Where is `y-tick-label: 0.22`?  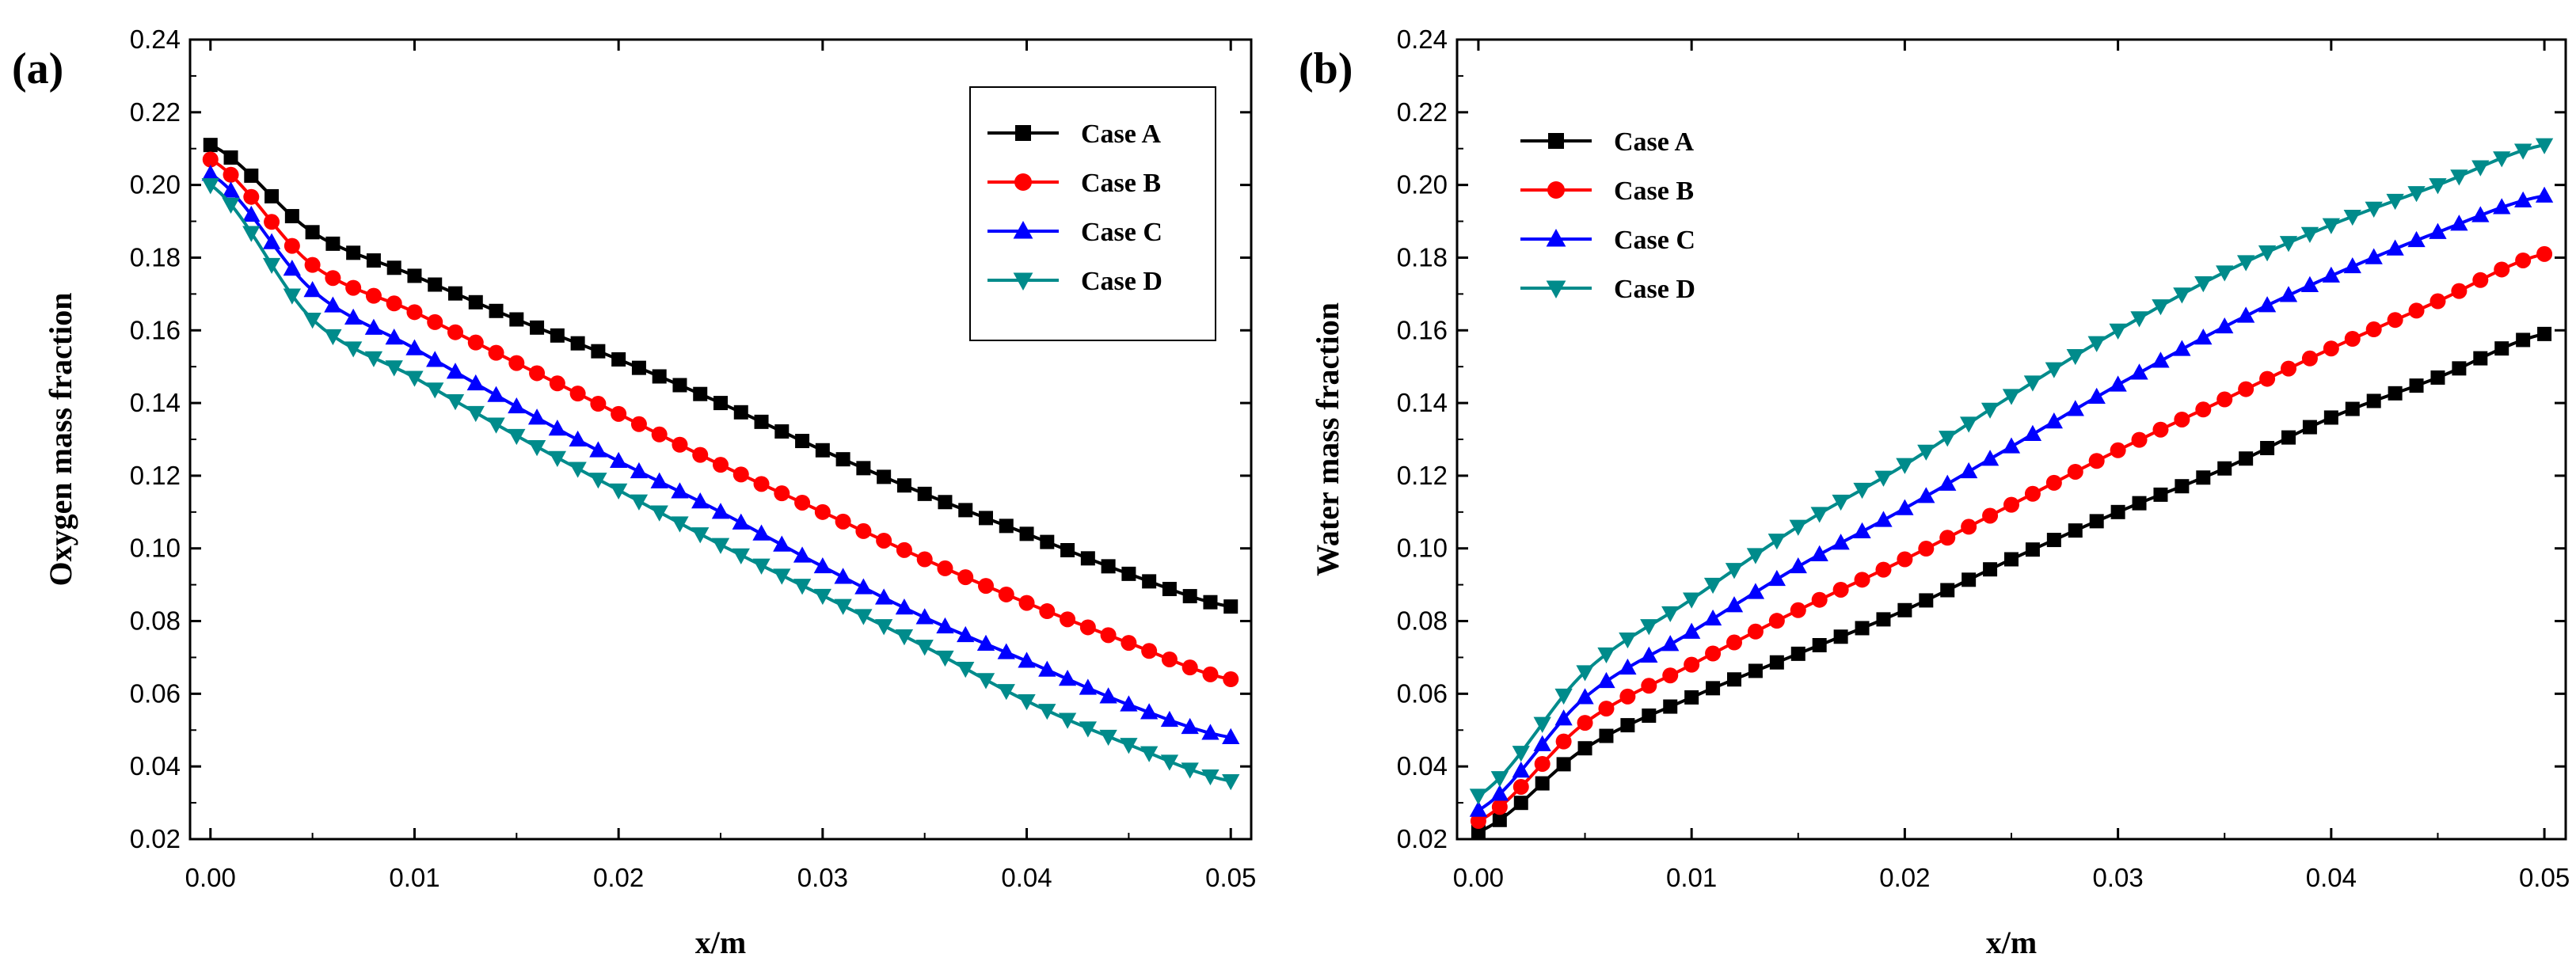
y-tick-label: 0.22 is located at coordinates (1422, 112).